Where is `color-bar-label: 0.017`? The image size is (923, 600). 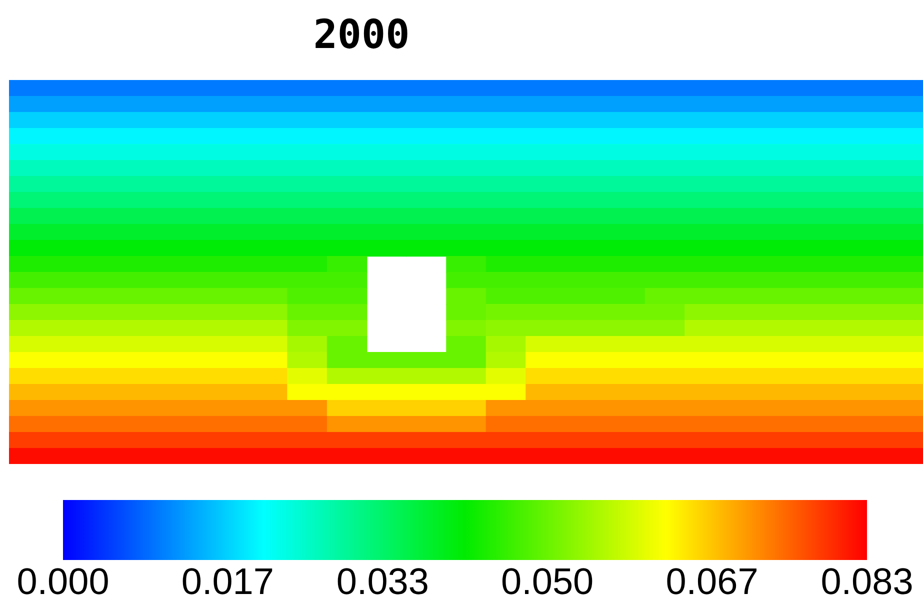
color-bar-label: 0.017 is located at coordinates (227, 580).